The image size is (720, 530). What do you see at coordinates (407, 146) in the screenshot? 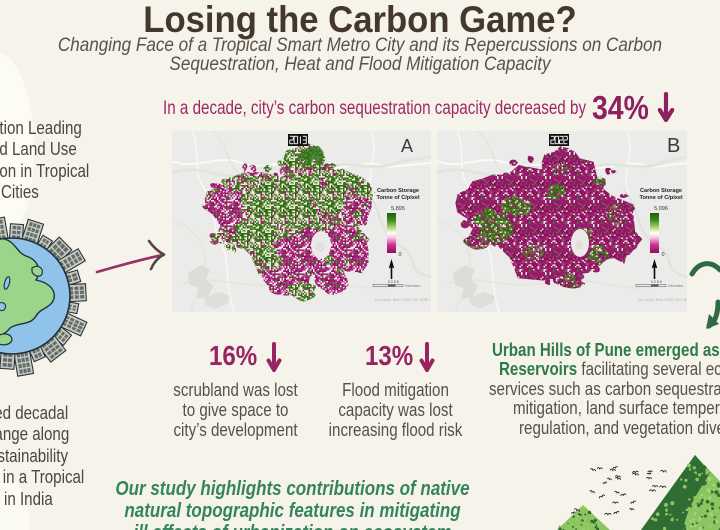
I see `svg-text: A` at bounding box center [407, 146].